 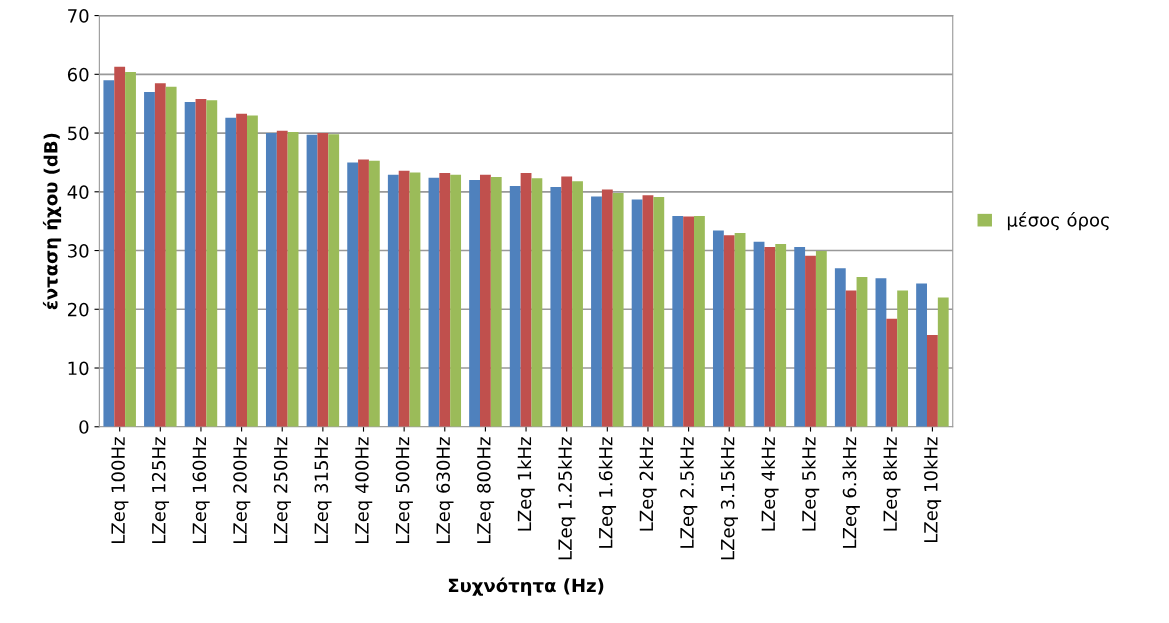 What do you see at coordinates (729, 498) in the screenshot?
I see `x-tick-label: LZeq 3.15kHz` at bounding box center [729, 498].